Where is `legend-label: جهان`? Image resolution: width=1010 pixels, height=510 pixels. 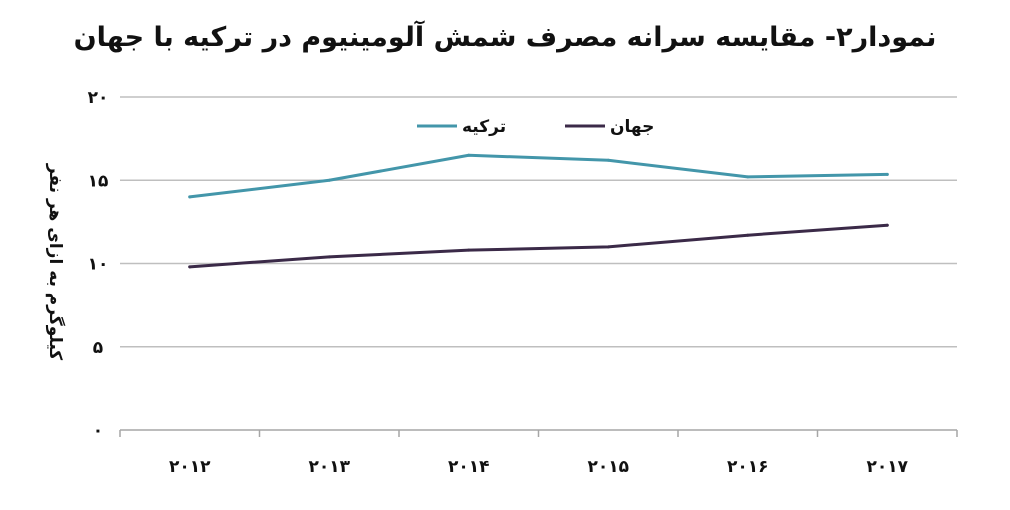
legend-label: جهان is located at coordinates (632, 127).